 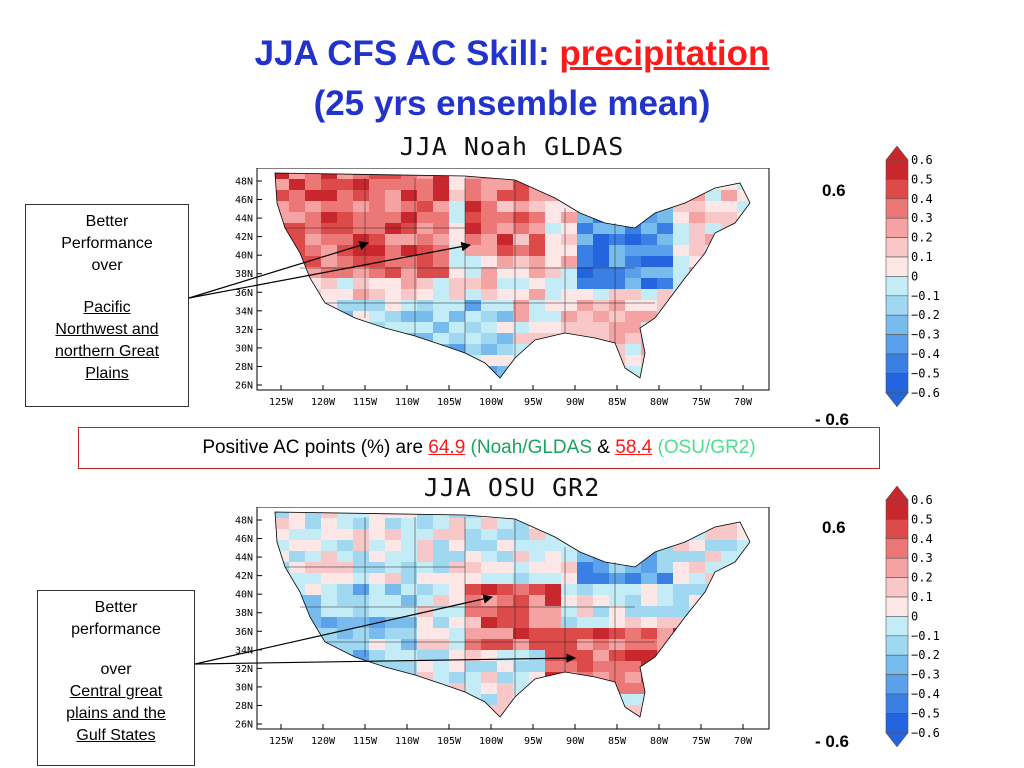 I want to click on colorbar-tick-label: 0.2, so click(x=922, y=238).